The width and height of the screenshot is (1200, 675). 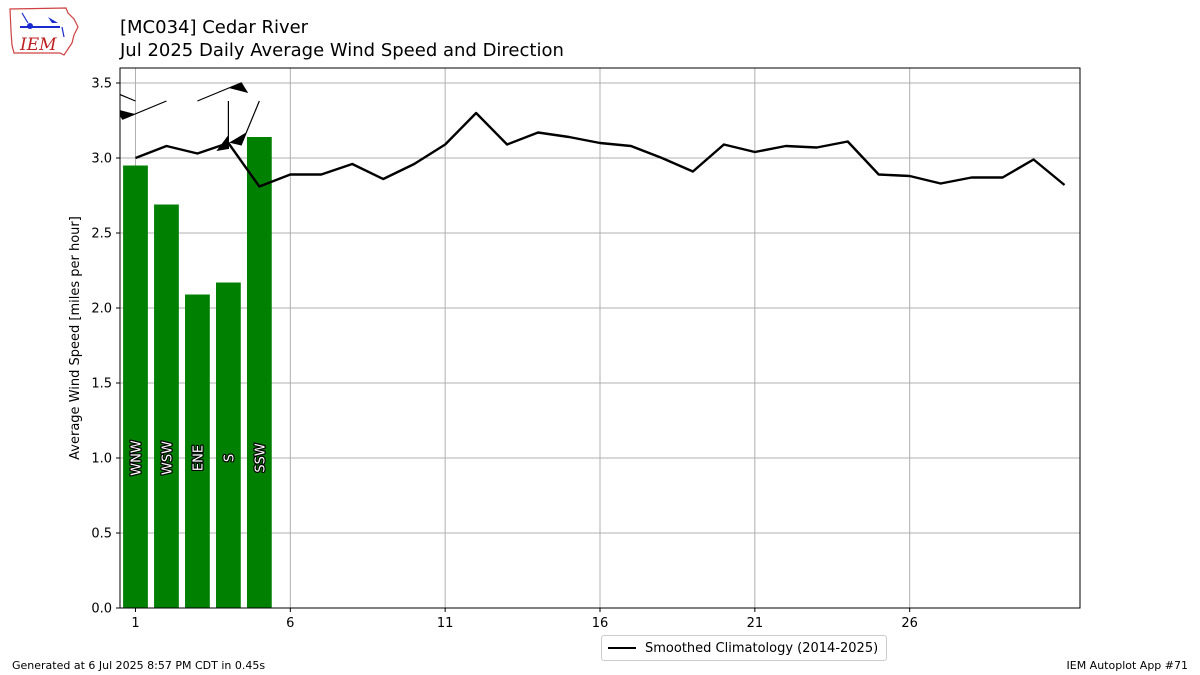 I want to click on logo-text: IEM, so click(x=38, y=45).